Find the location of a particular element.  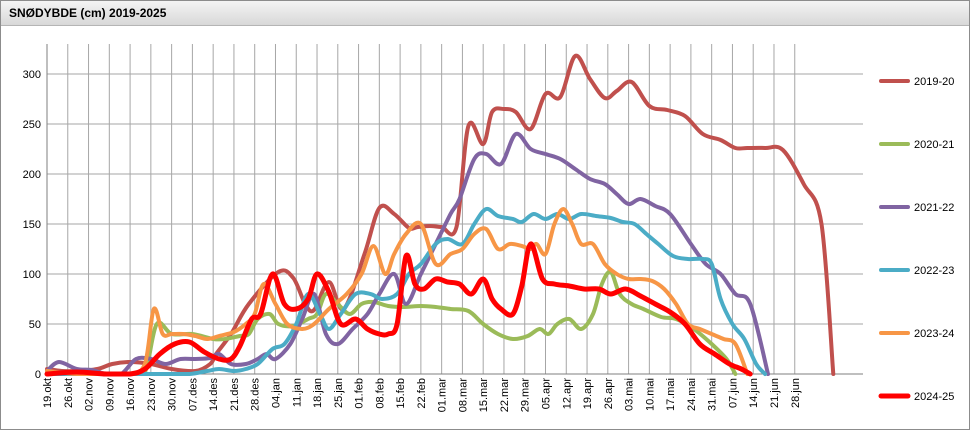

x-tick-label: 01.feb is located at coordinates (360, 393).